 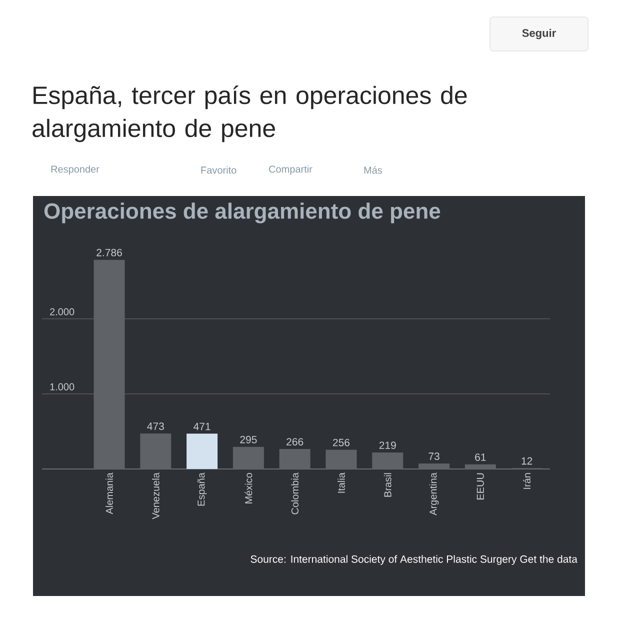 What do you see at coordinates (341, 442) in the screenshot?
I see `data-label: 256` at bounding box center [341, 442].